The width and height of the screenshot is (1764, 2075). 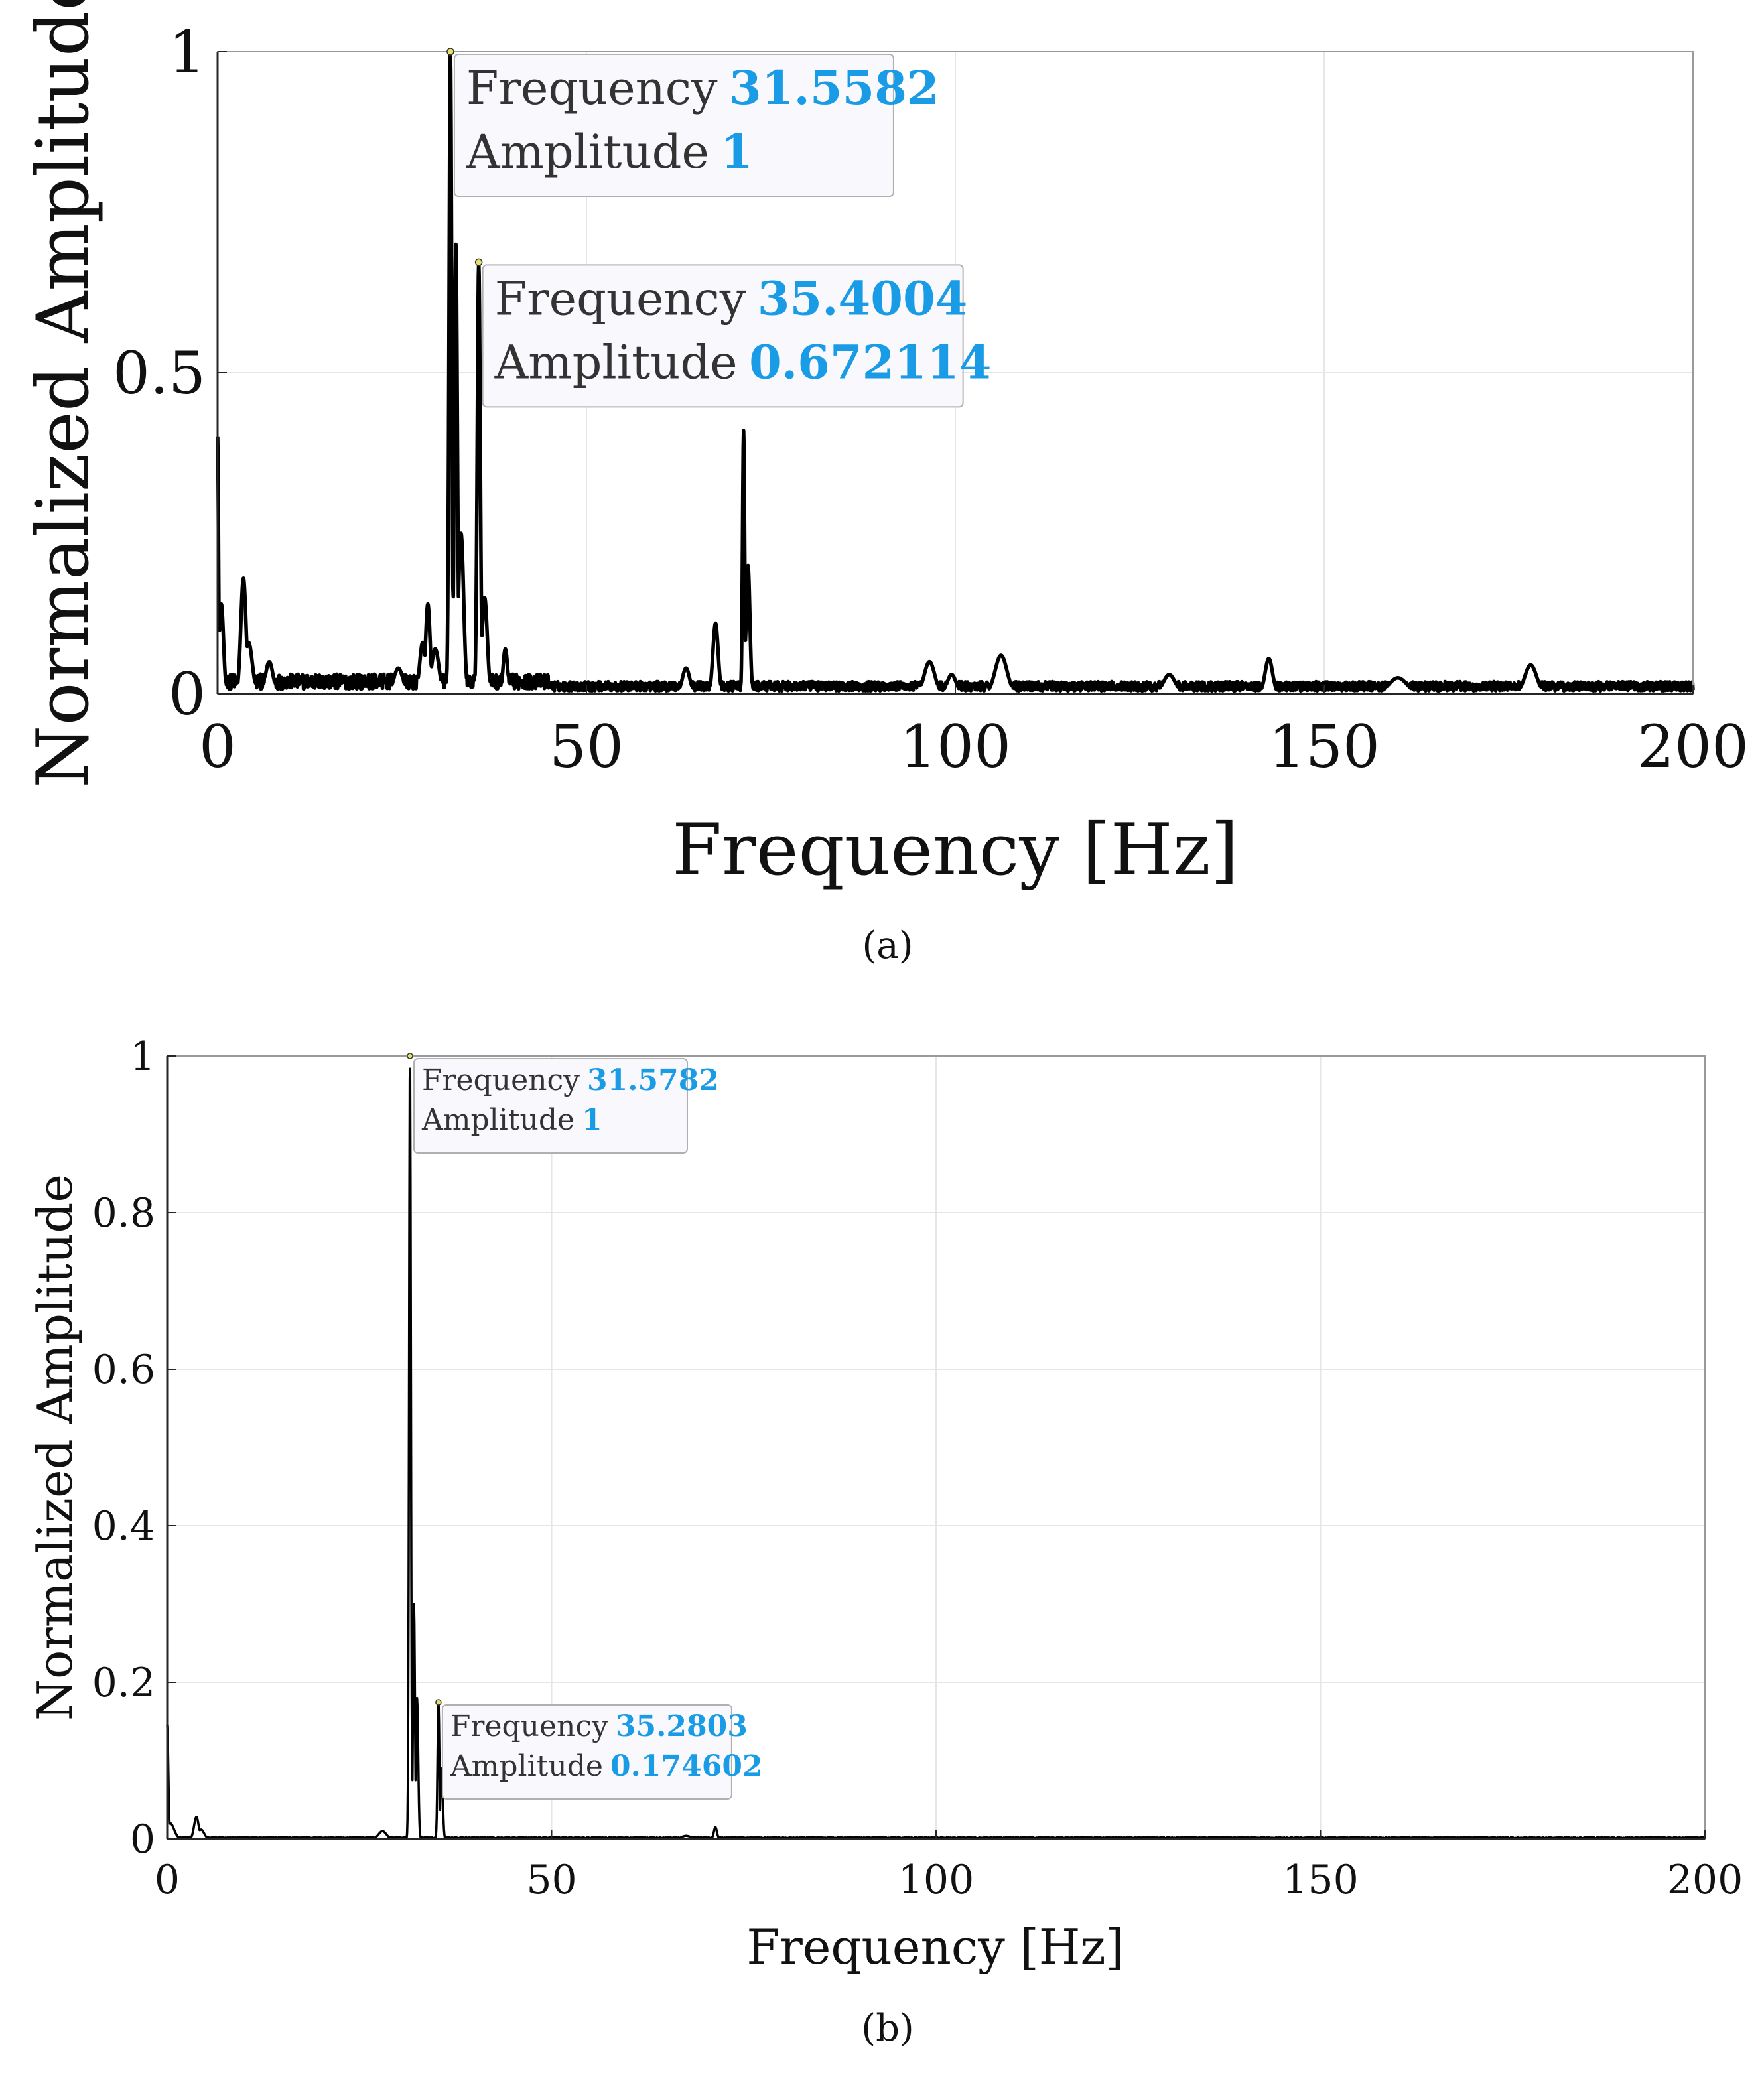 What do you see at coordinates (124, 1526) in the screenshot?
I see `y-tick-label: 0.4` at bounding box center [124, 1526].